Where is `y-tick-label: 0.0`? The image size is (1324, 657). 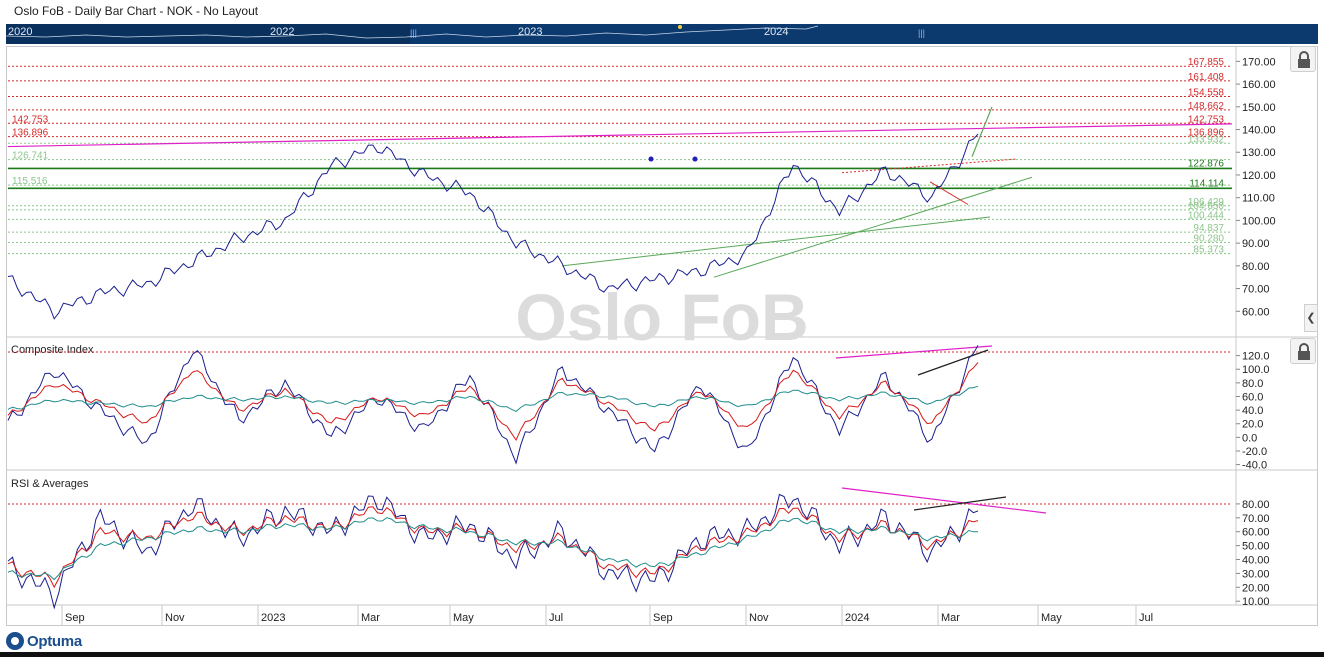
y-tick-label: 0.0 is located at coordinates (1249, 438).